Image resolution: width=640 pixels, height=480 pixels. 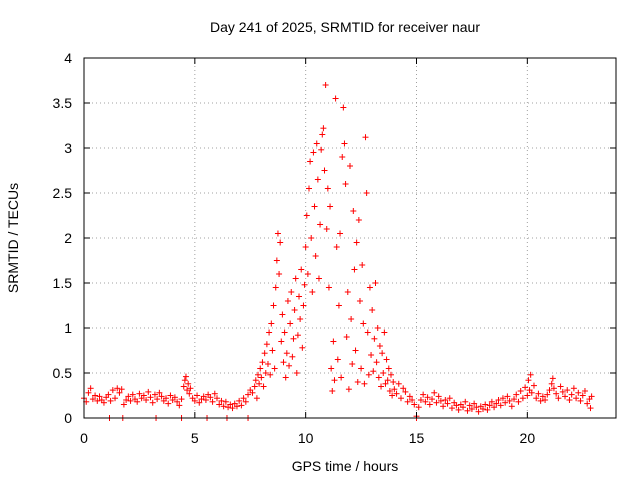 What do you see at coordinates (68, 328) in the screenshot?
I see `y-tick-label: 1` at bounding box center [68, 328].